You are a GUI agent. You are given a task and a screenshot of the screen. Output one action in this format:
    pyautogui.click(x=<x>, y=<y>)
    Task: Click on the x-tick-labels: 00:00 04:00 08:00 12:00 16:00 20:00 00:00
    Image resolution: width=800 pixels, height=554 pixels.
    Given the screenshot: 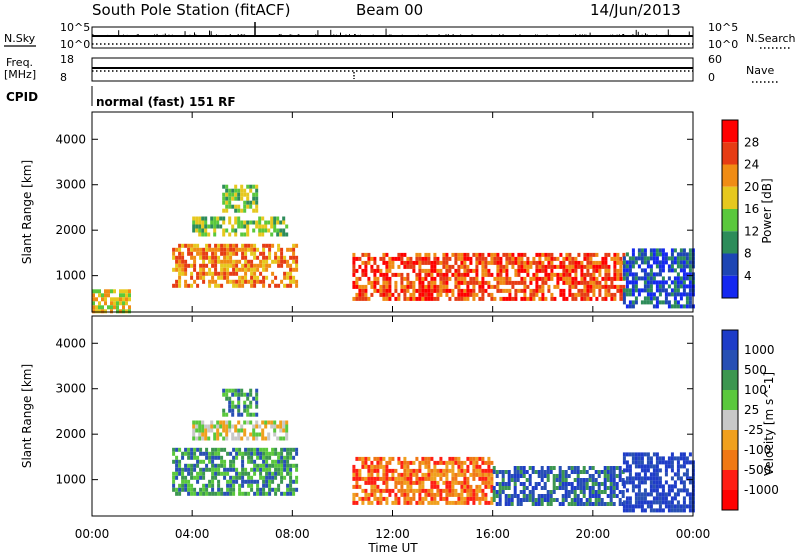 What is the action you would take?
    pyautogui.click(x=393, y=534)
    